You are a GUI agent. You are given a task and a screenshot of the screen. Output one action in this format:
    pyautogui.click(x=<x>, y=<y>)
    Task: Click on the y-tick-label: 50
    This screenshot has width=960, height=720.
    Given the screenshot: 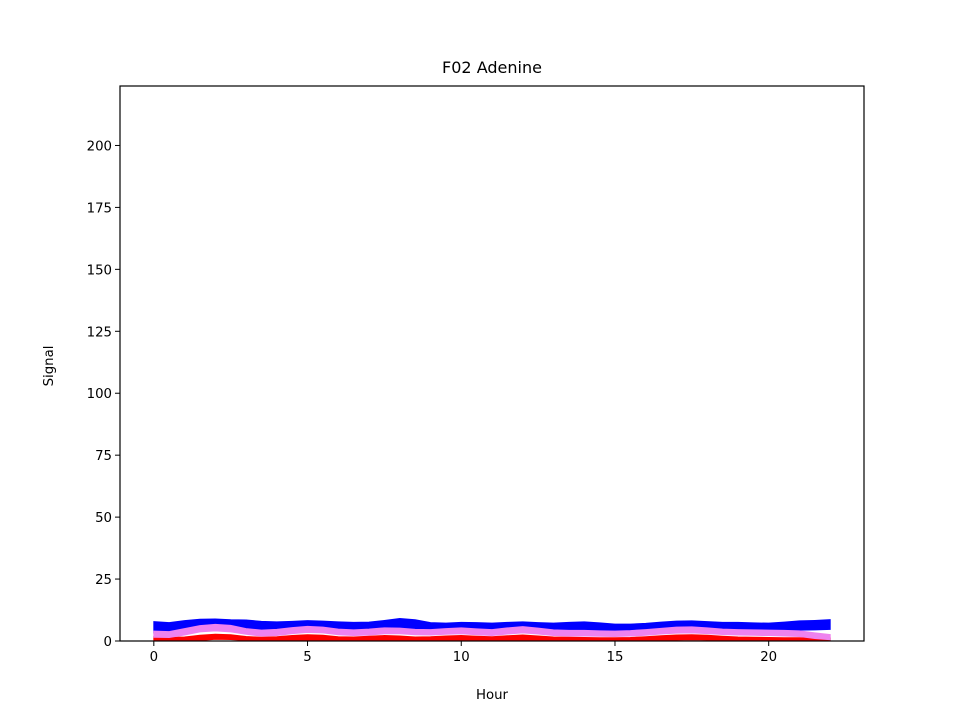 What is the action you would take?
    pyautogui.click(x=103, y=518)
    